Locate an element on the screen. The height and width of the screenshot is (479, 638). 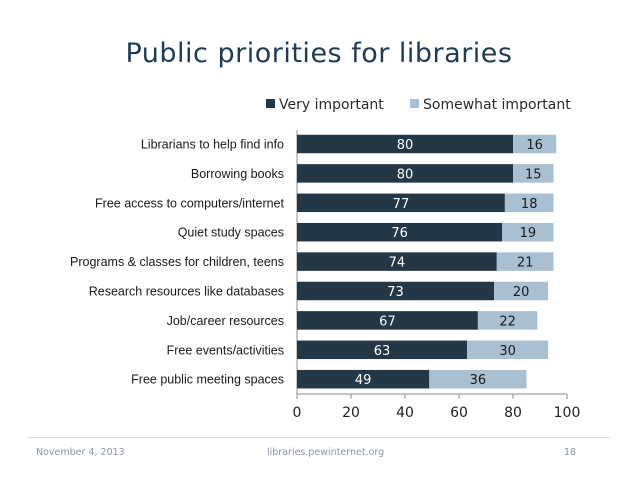
chart-title: Public priorities for libraries is located at coordinates (319, 53).